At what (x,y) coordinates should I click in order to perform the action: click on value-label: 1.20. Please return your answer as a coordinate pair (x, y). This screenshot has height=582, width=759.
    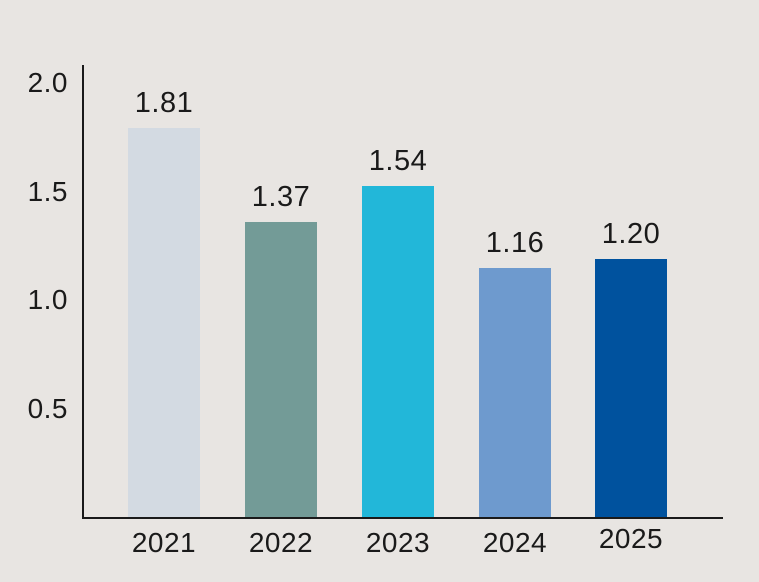
    Looking at the image, I should click on (631, 234).